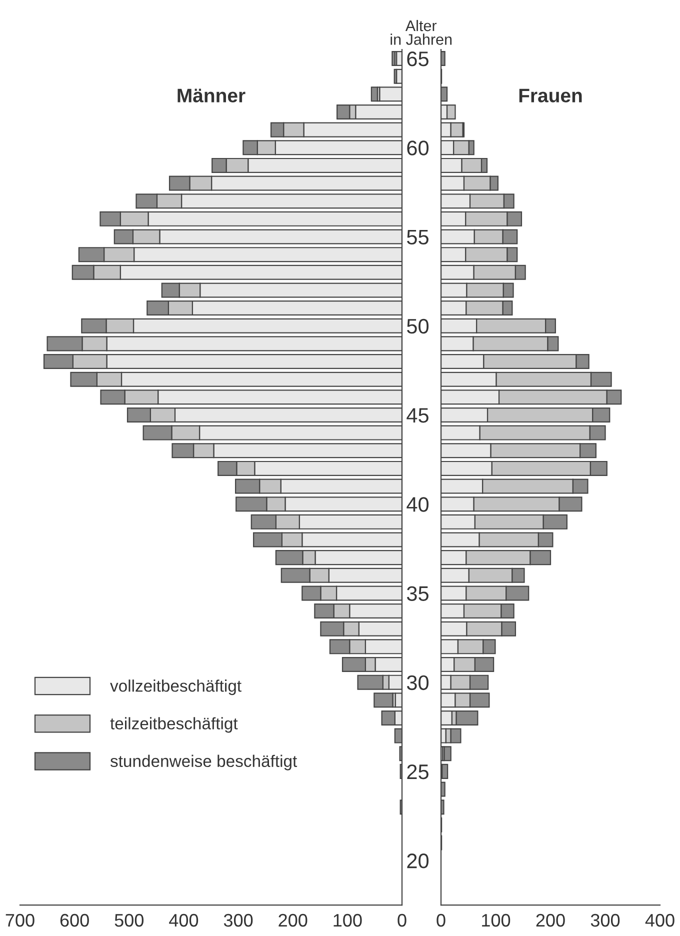  I want to click on x-tick-label: 500, so click(129, 920).